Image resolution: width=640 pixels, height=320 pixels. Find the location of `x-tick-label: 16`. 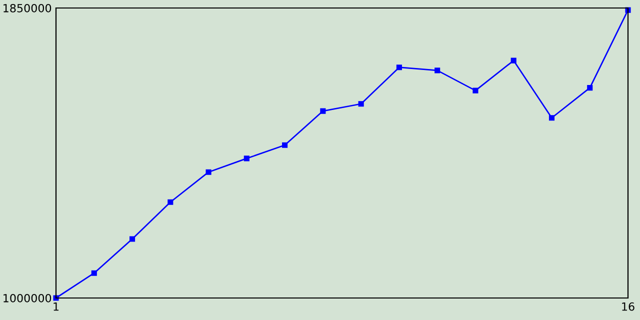

x-tick-label: 16 is located at coordinates (628, 306).